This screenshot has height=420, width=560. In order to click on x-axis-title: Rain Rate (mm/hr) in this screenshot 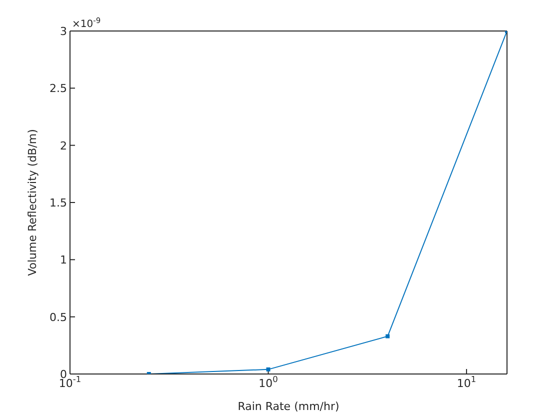, I will do `click(289, 406)`.